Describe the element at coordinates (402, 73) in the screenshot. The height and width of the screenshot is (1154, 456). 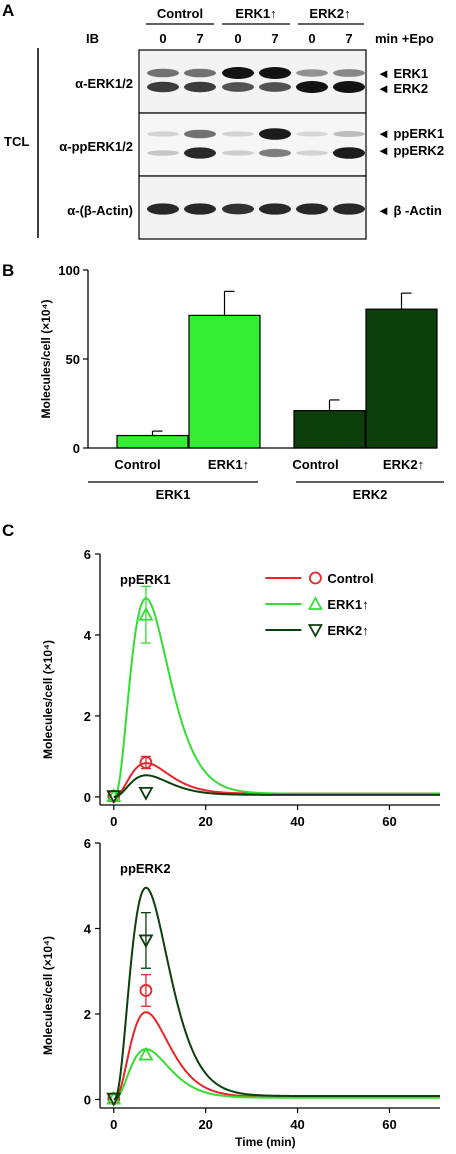
I see `band-label-erk1: ◄ ERK1` at that location.